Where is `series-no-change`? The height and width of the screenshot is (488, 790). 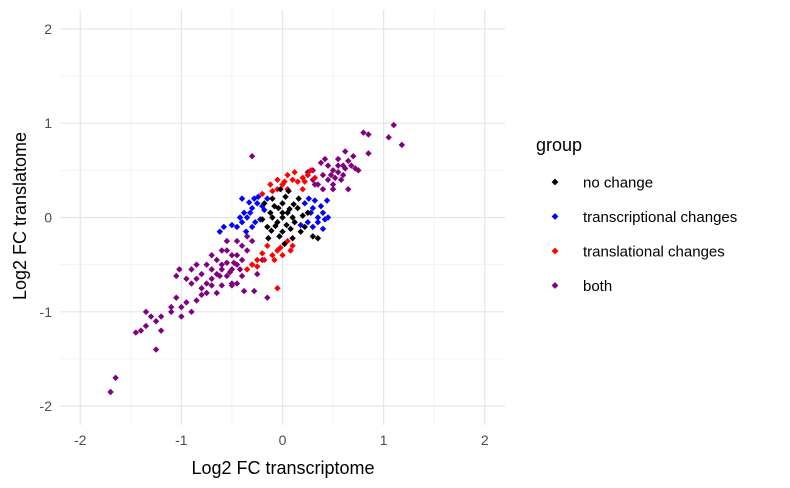
series-no-change is located at coordinates (290, 217).